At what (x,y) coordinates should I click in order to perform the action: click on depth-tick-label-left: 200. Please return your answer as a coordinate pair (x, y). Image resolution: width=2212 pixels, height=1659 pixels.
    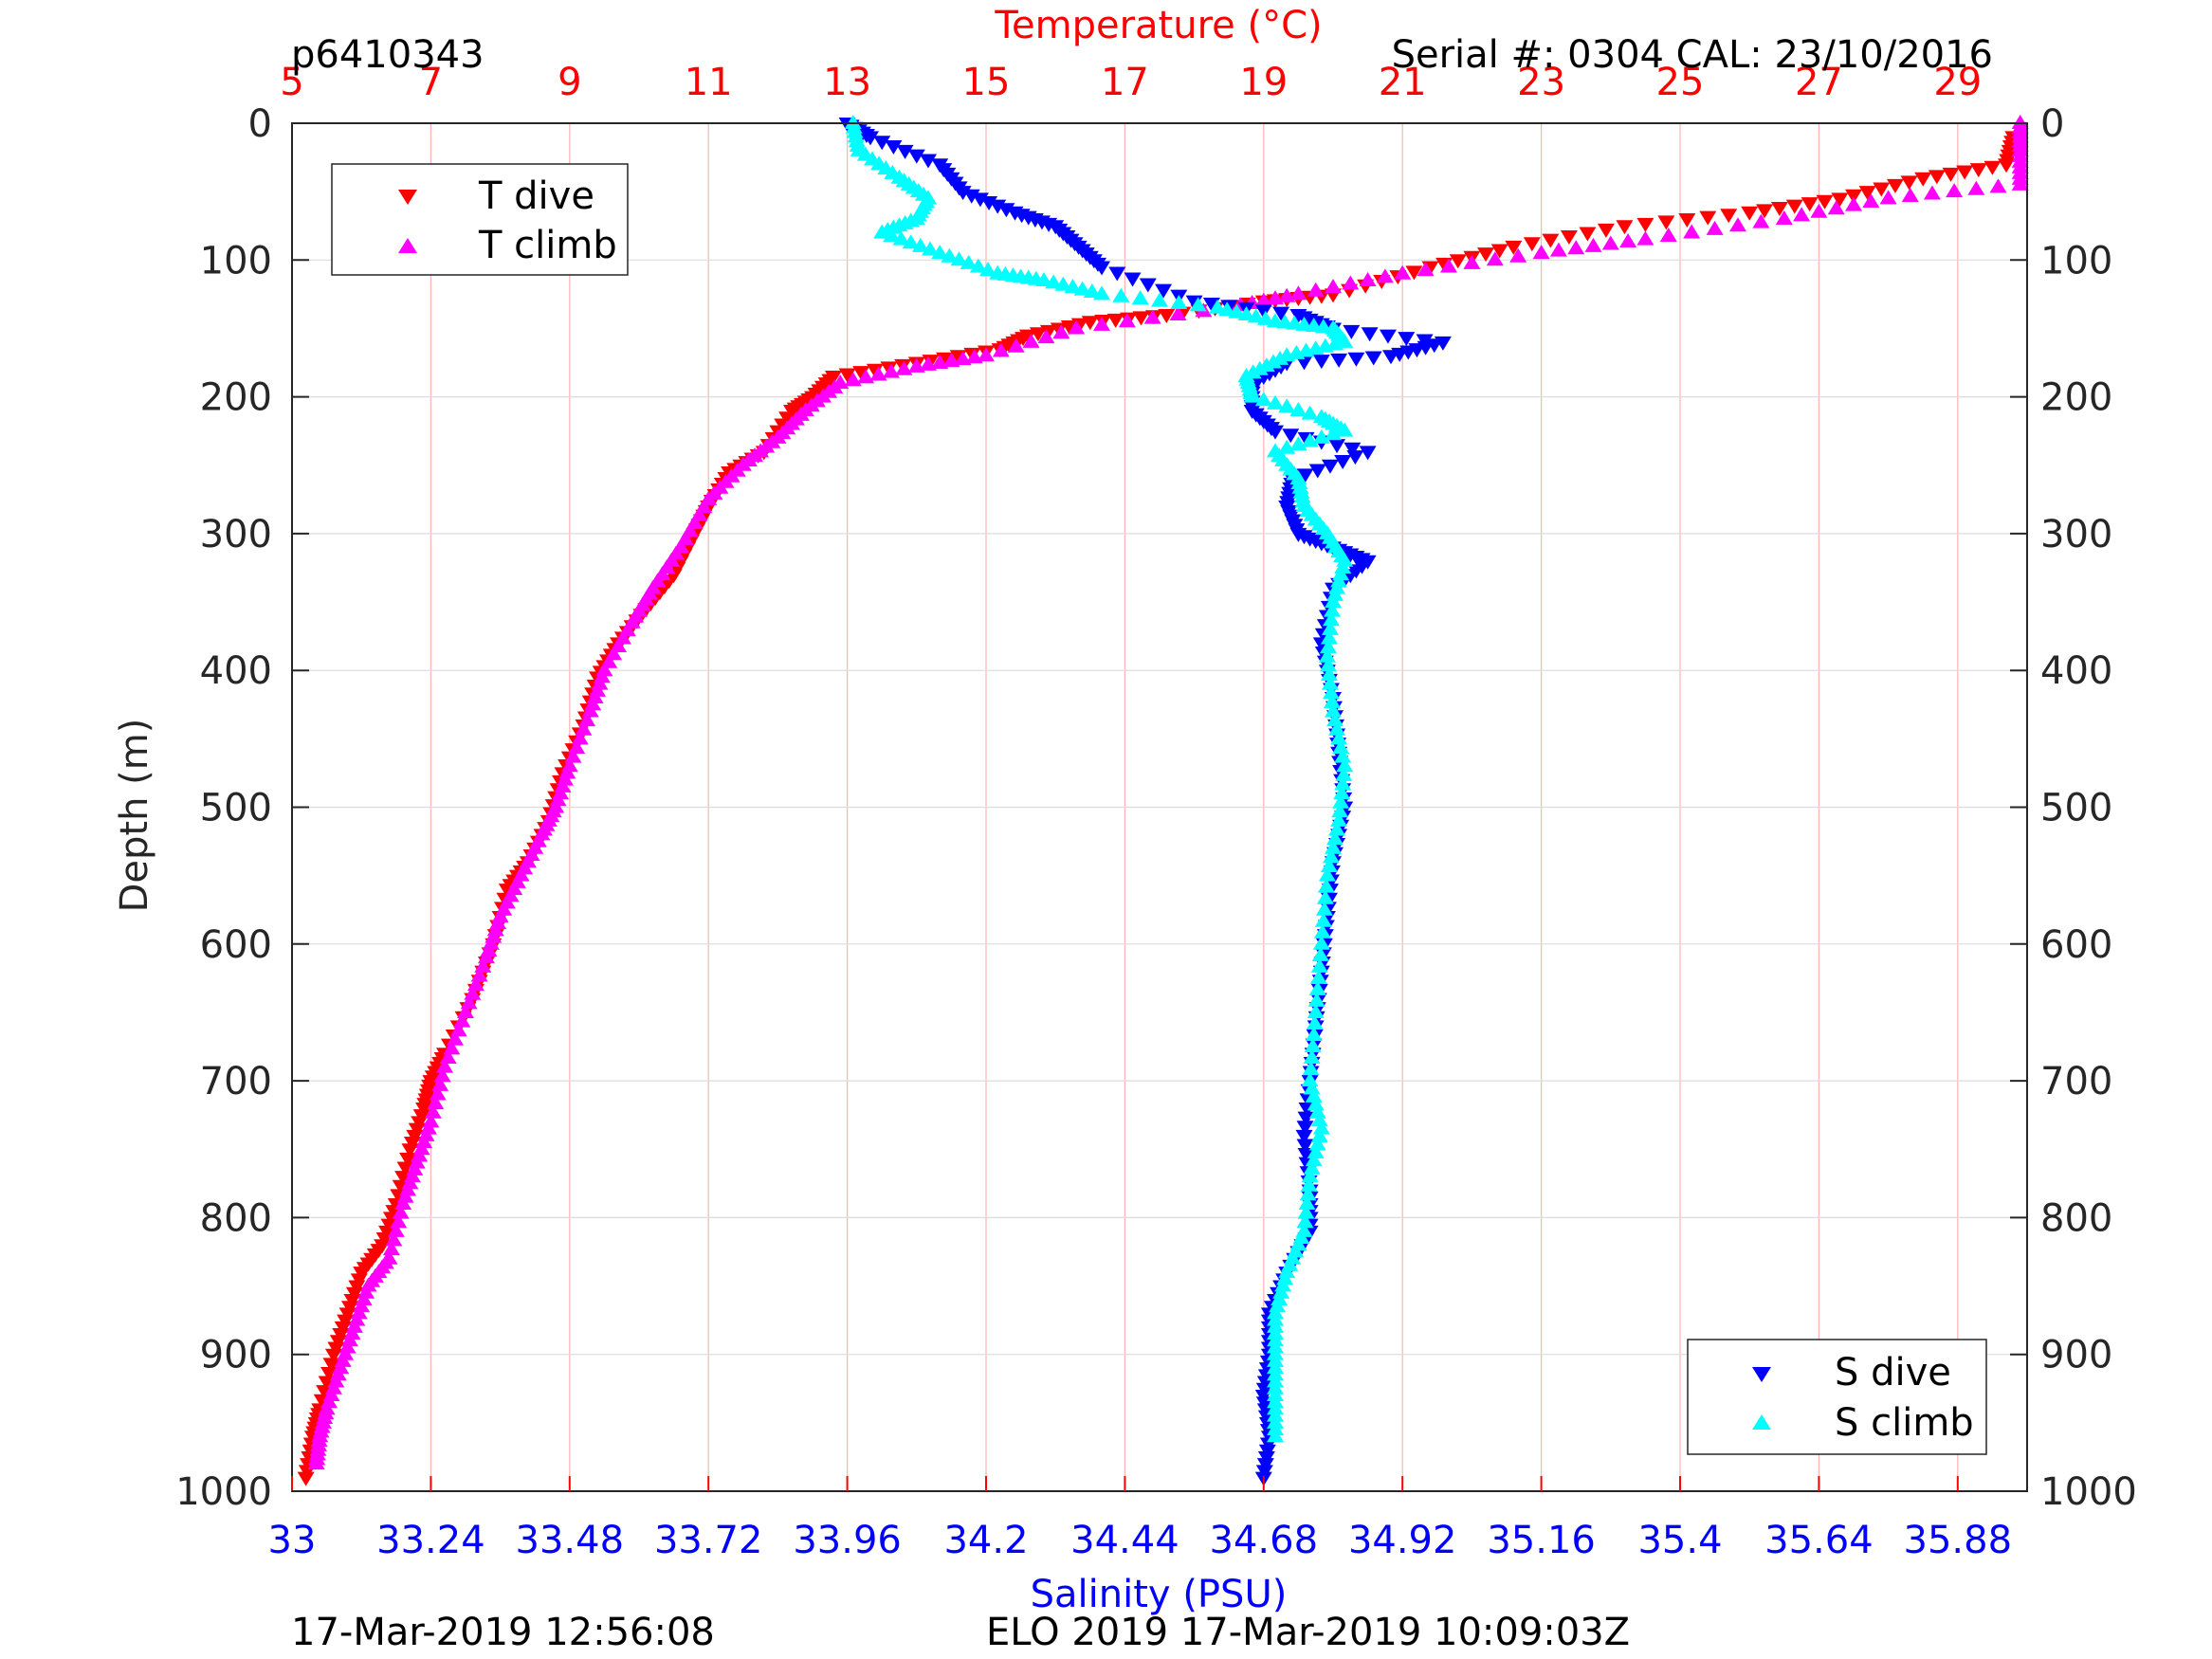
    Looking at the image, I should click on (236, 398).